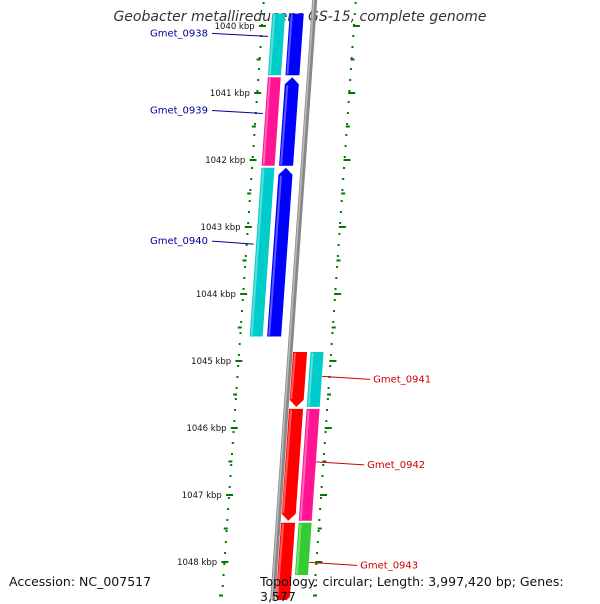 Image resolution: width=600 pixels, height=604 pixels. What do you see at coordinates (284, 125) in the screenshot?
I see `gene-gmet-0939-cds-shine` at bounding box center [284, 125].